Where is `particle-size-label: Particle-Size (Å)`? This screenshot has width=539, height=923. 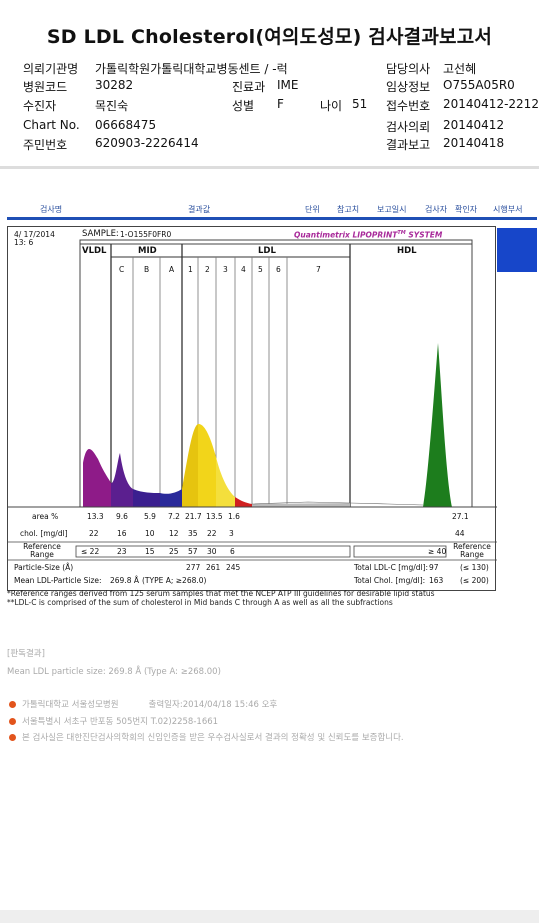 particle-size-label: Particle-Size (Å) is located at coordinates (44, 567).